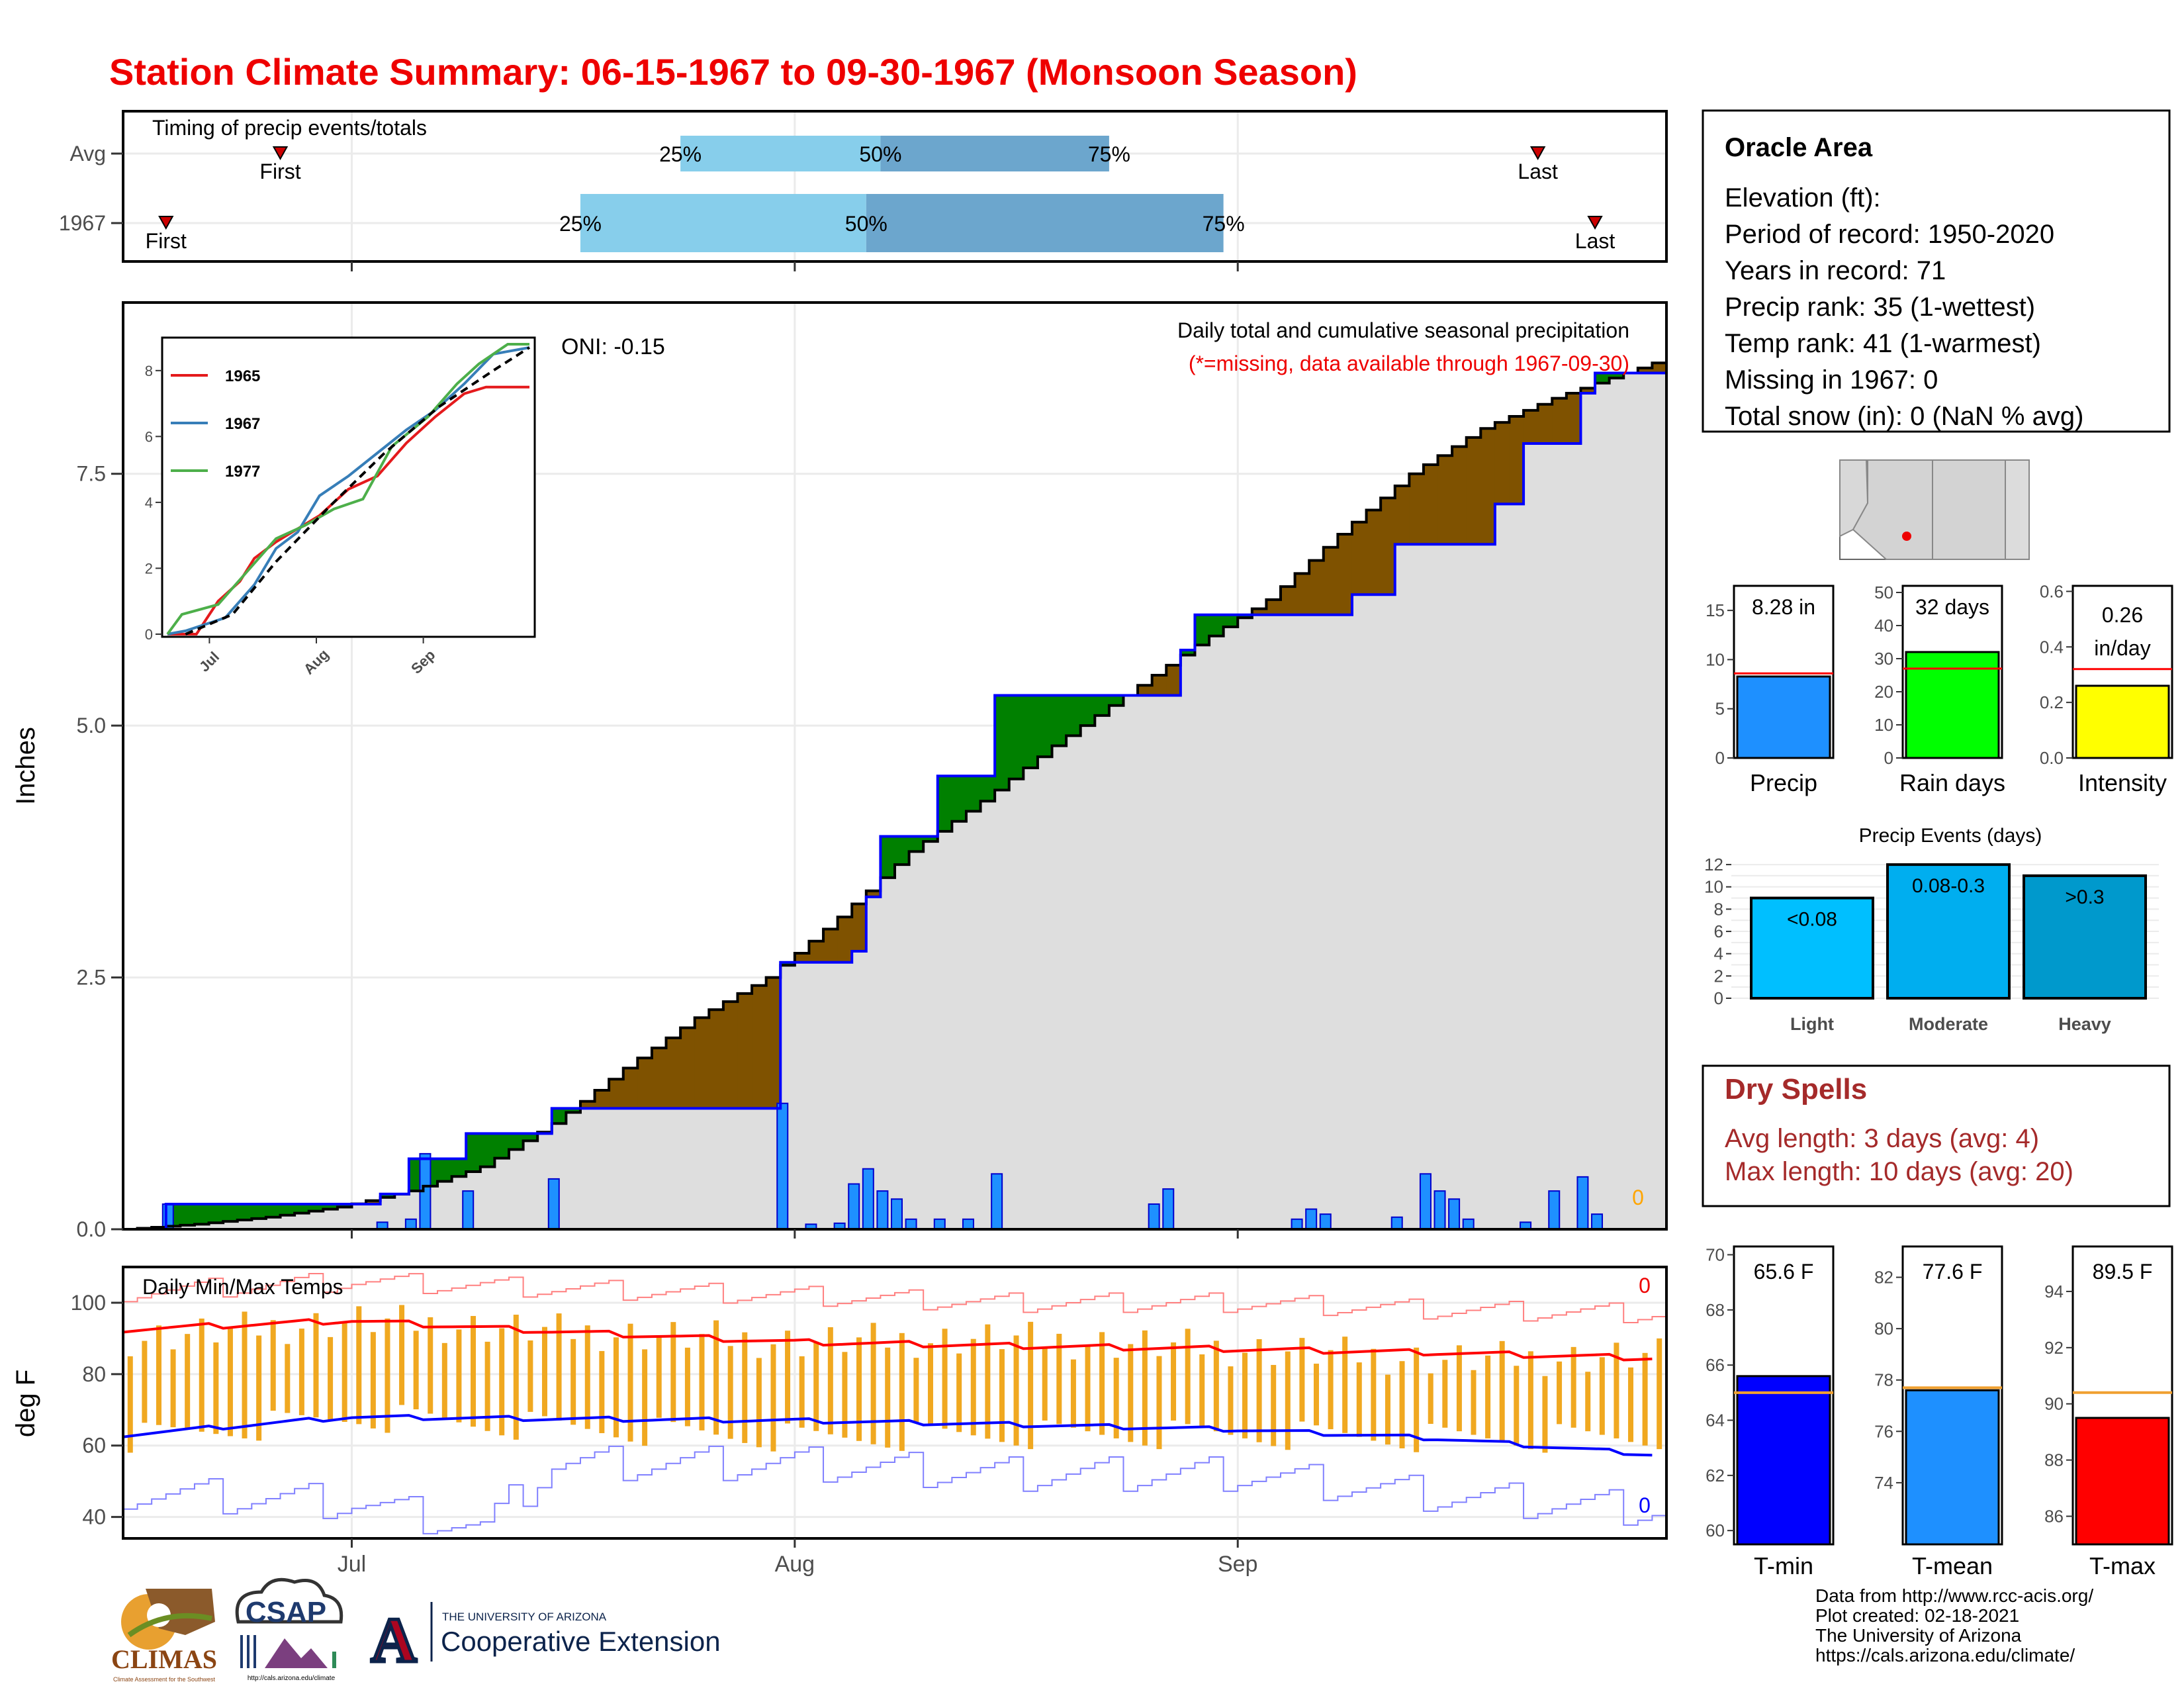  Describe the element at coordinates (2052, 591) in the screenshot. I see `intensity-ytick-label: 0.6` at that location.